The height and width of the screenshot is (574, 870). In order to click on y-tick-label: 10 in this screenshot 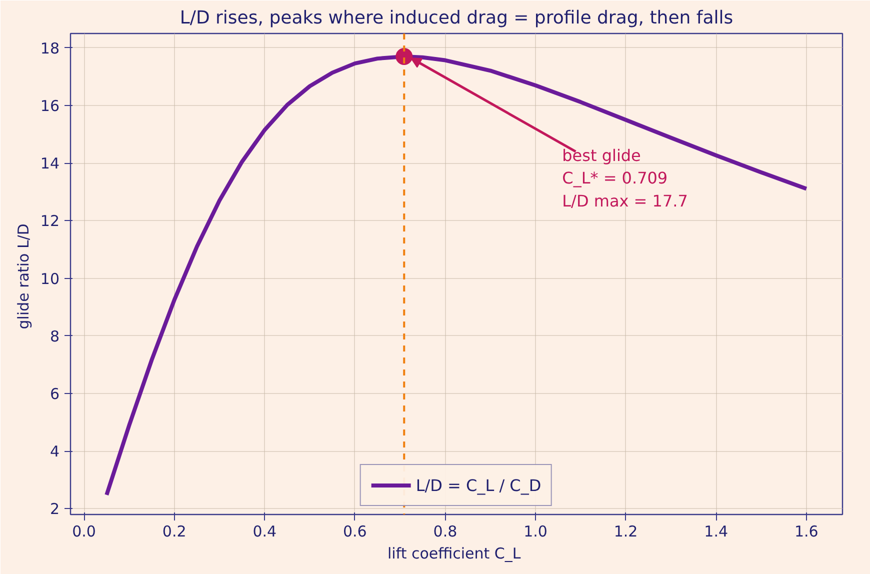, I will do `click(50, 279)`.